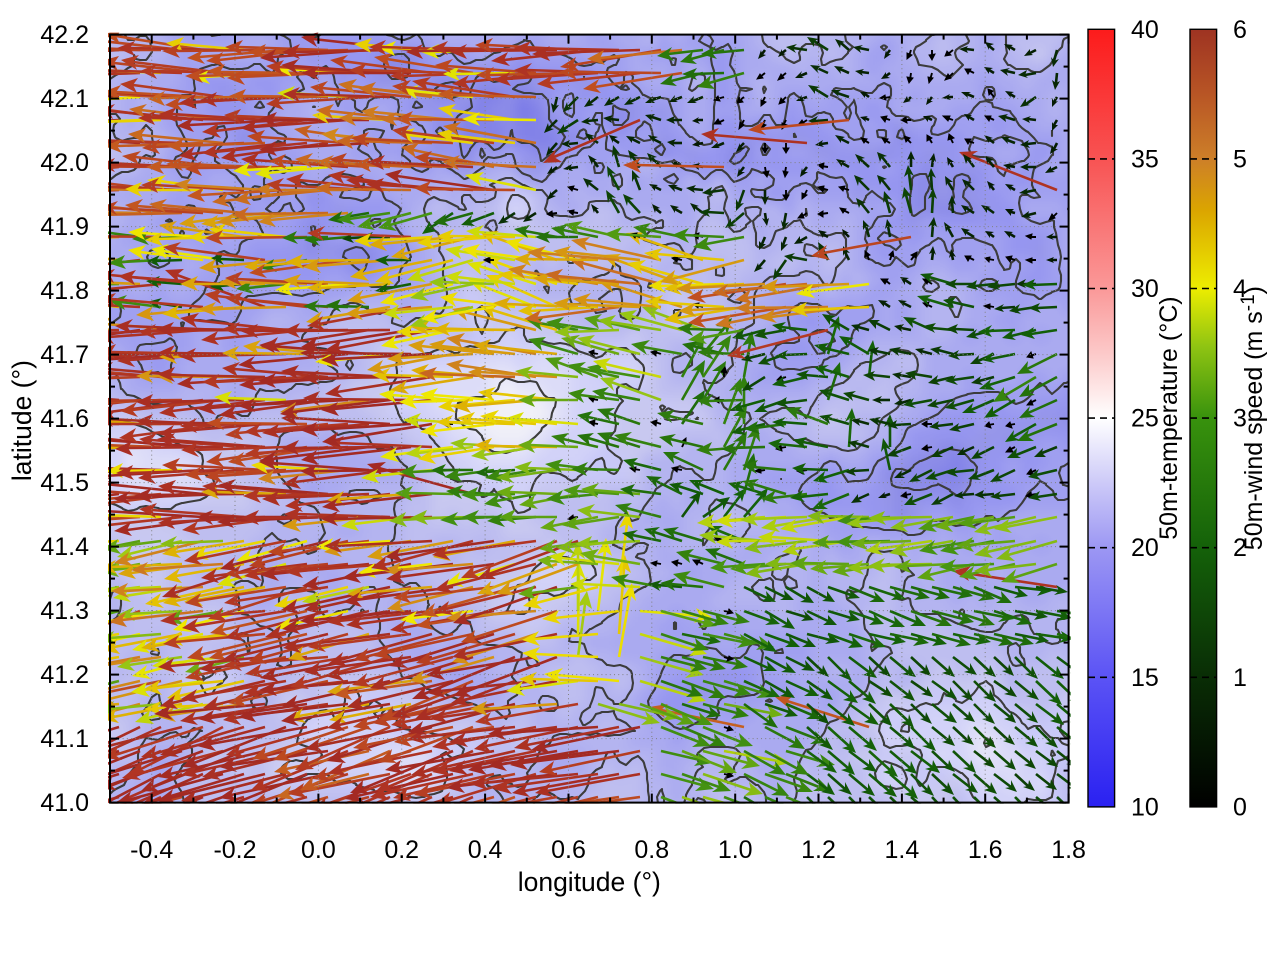  Describe the element at coordinates (64, 547) in the screenshot. I see `svg-text: 41.4` at that location.